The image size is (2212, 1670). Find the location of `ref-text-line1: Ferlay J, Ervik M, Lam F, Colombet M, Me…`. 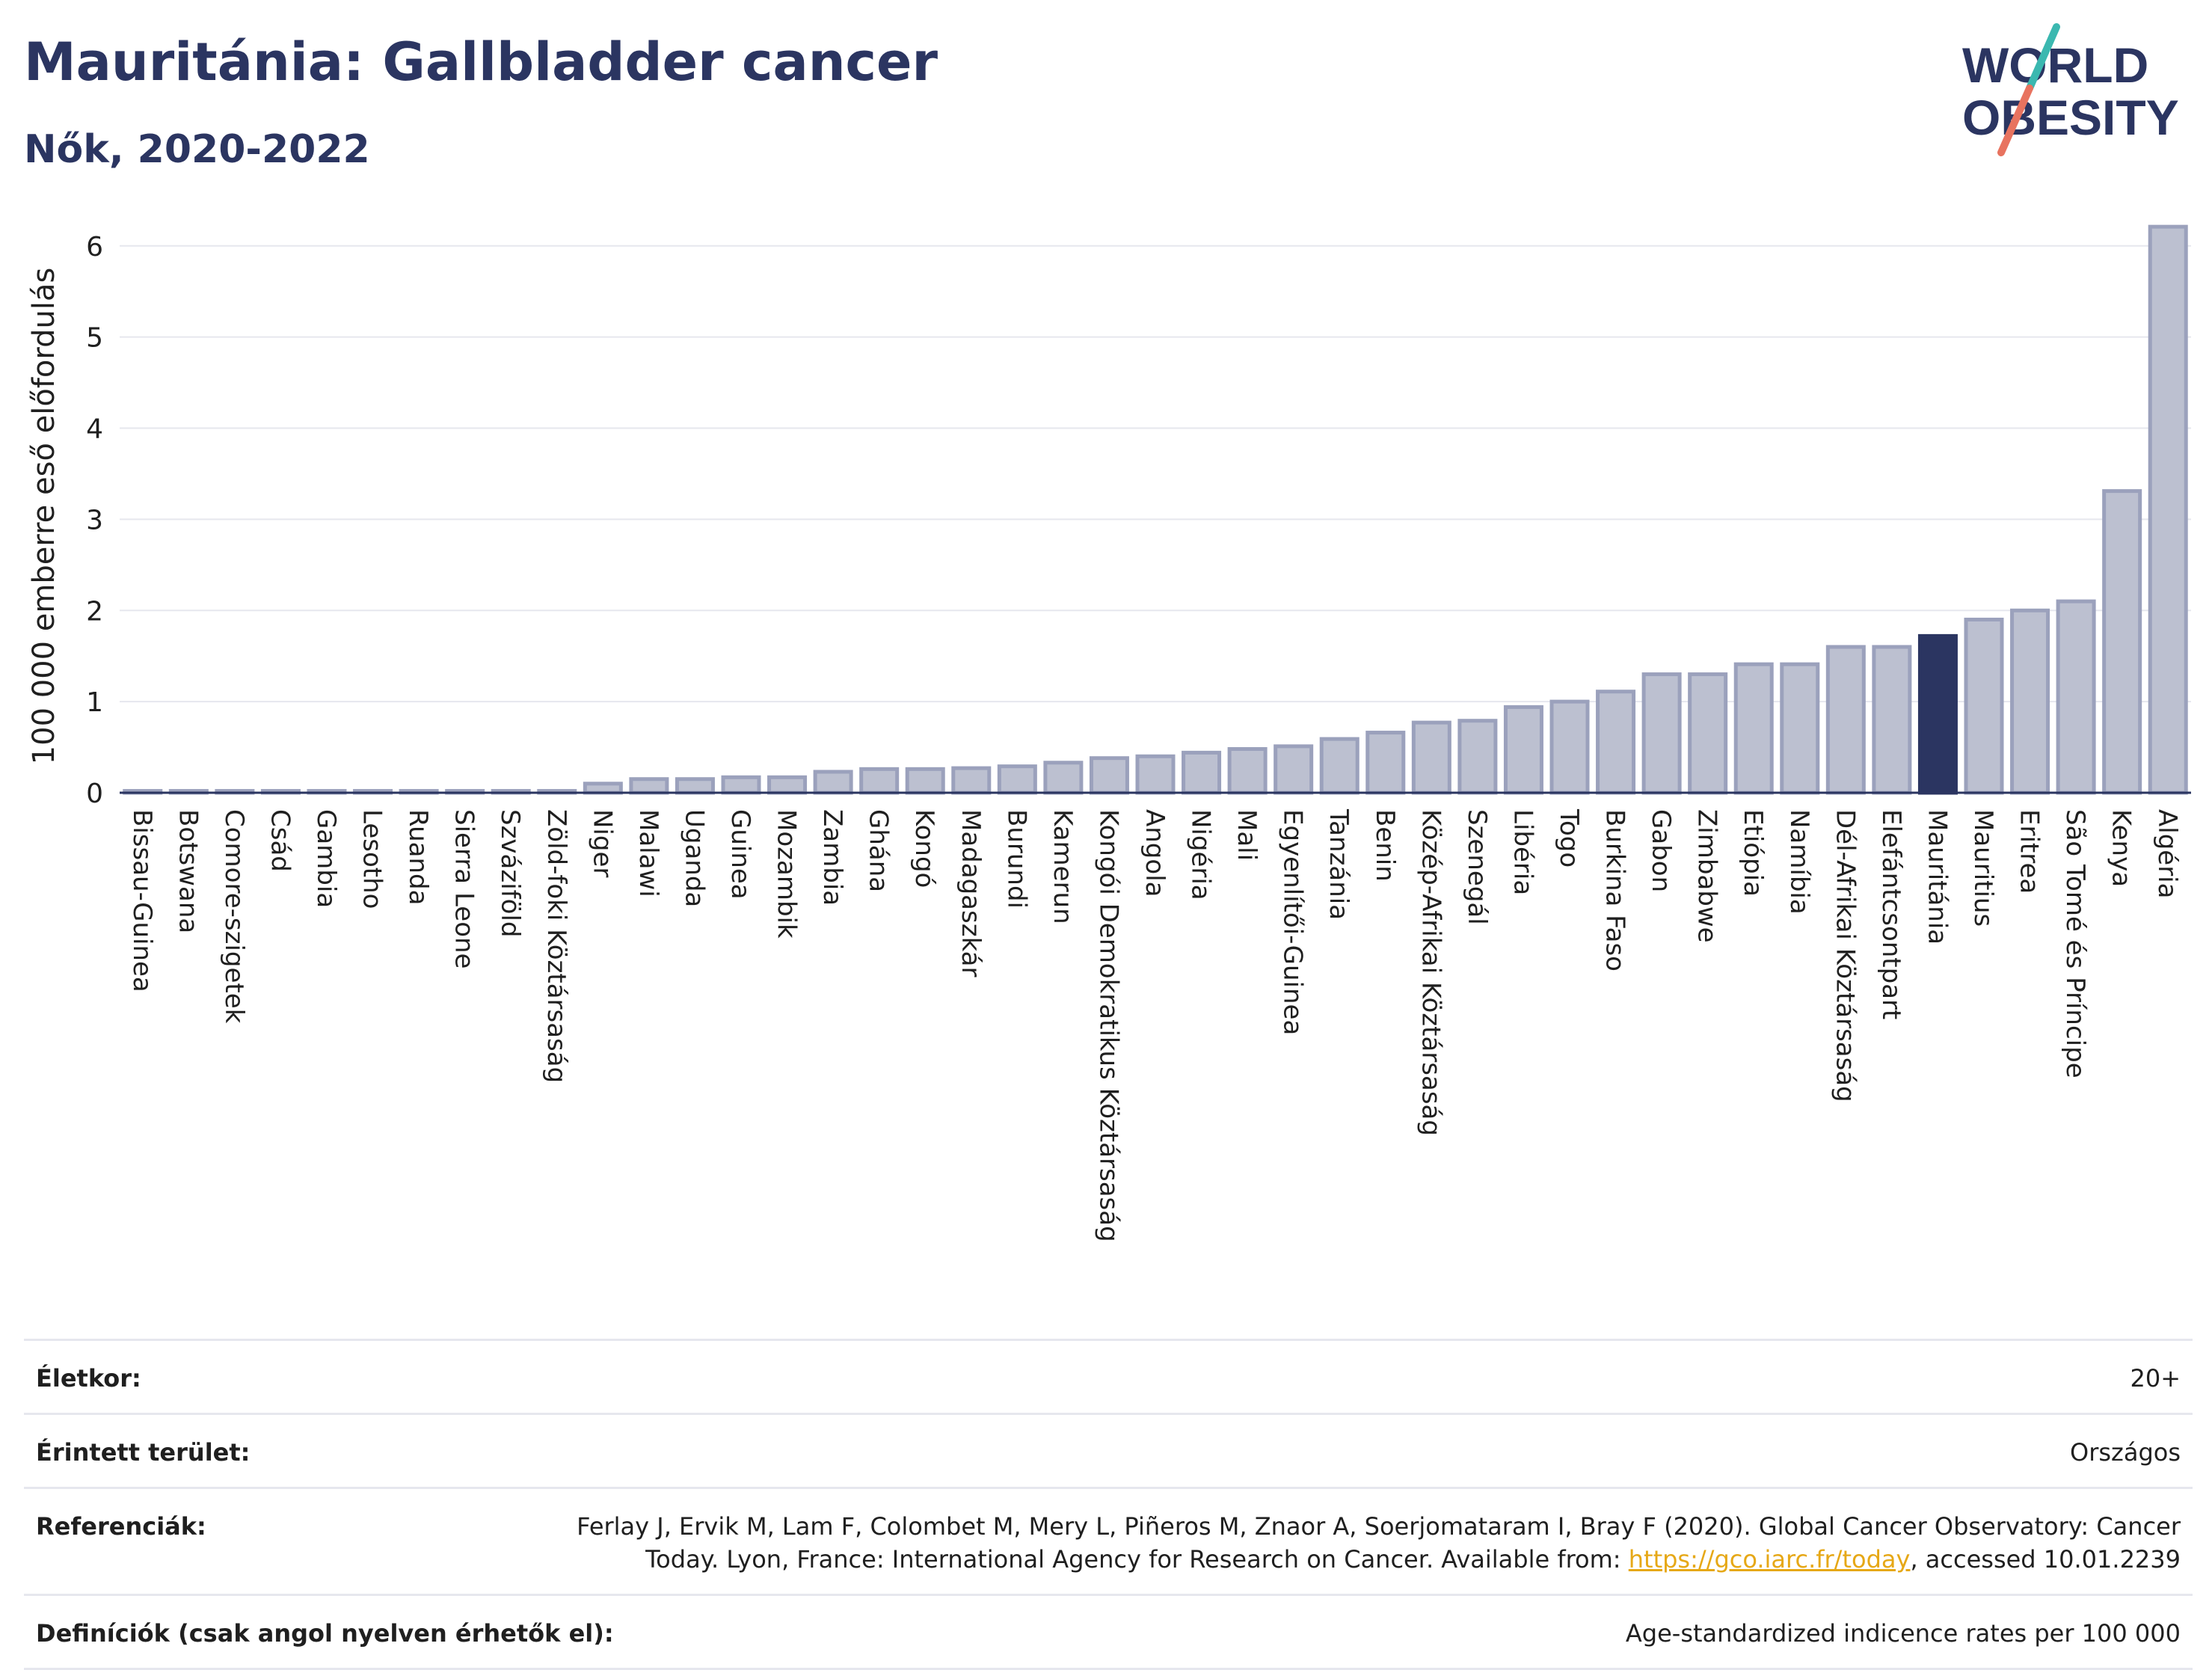

ref-text-line1: Ferlay J, Ervik M, Lam F, Colombet M, Me… is located at coordinates (1379, 1526).